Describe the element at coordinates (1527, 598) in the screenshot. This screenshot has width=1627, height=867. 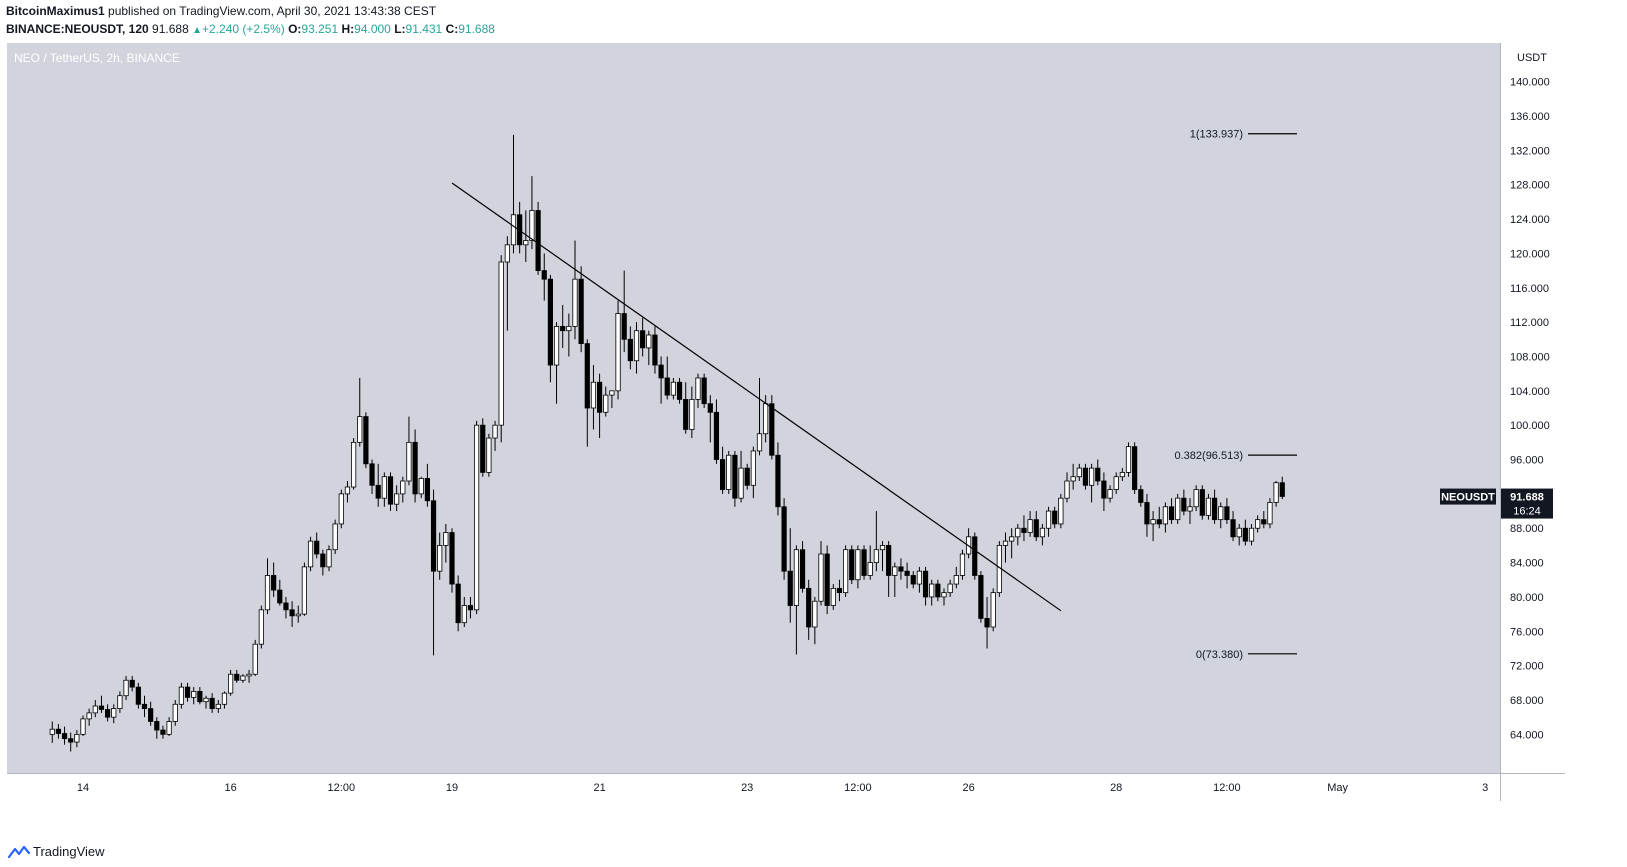
I see `y-tick-label: 80.000` at that location.